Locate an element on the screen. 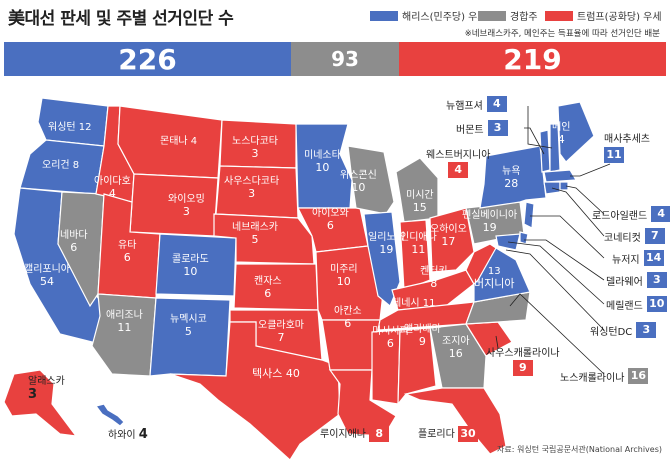 This screenshot has height=460, width=670. label-ri: 로드아일랜드 4 is located at coordinates (631, 214).